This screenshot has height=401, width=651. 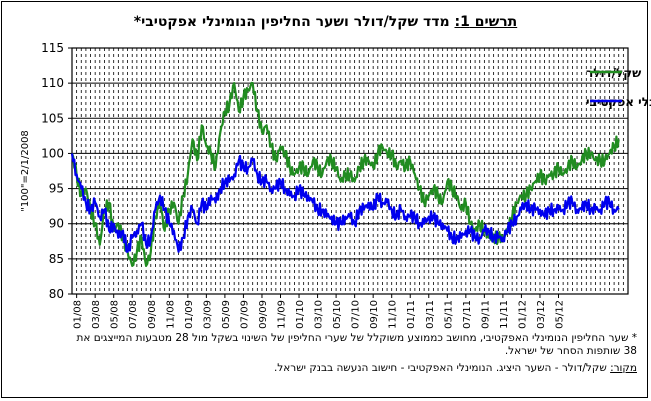 I want to click on x-tick-label: 05/09, so click(x=226, y=314).